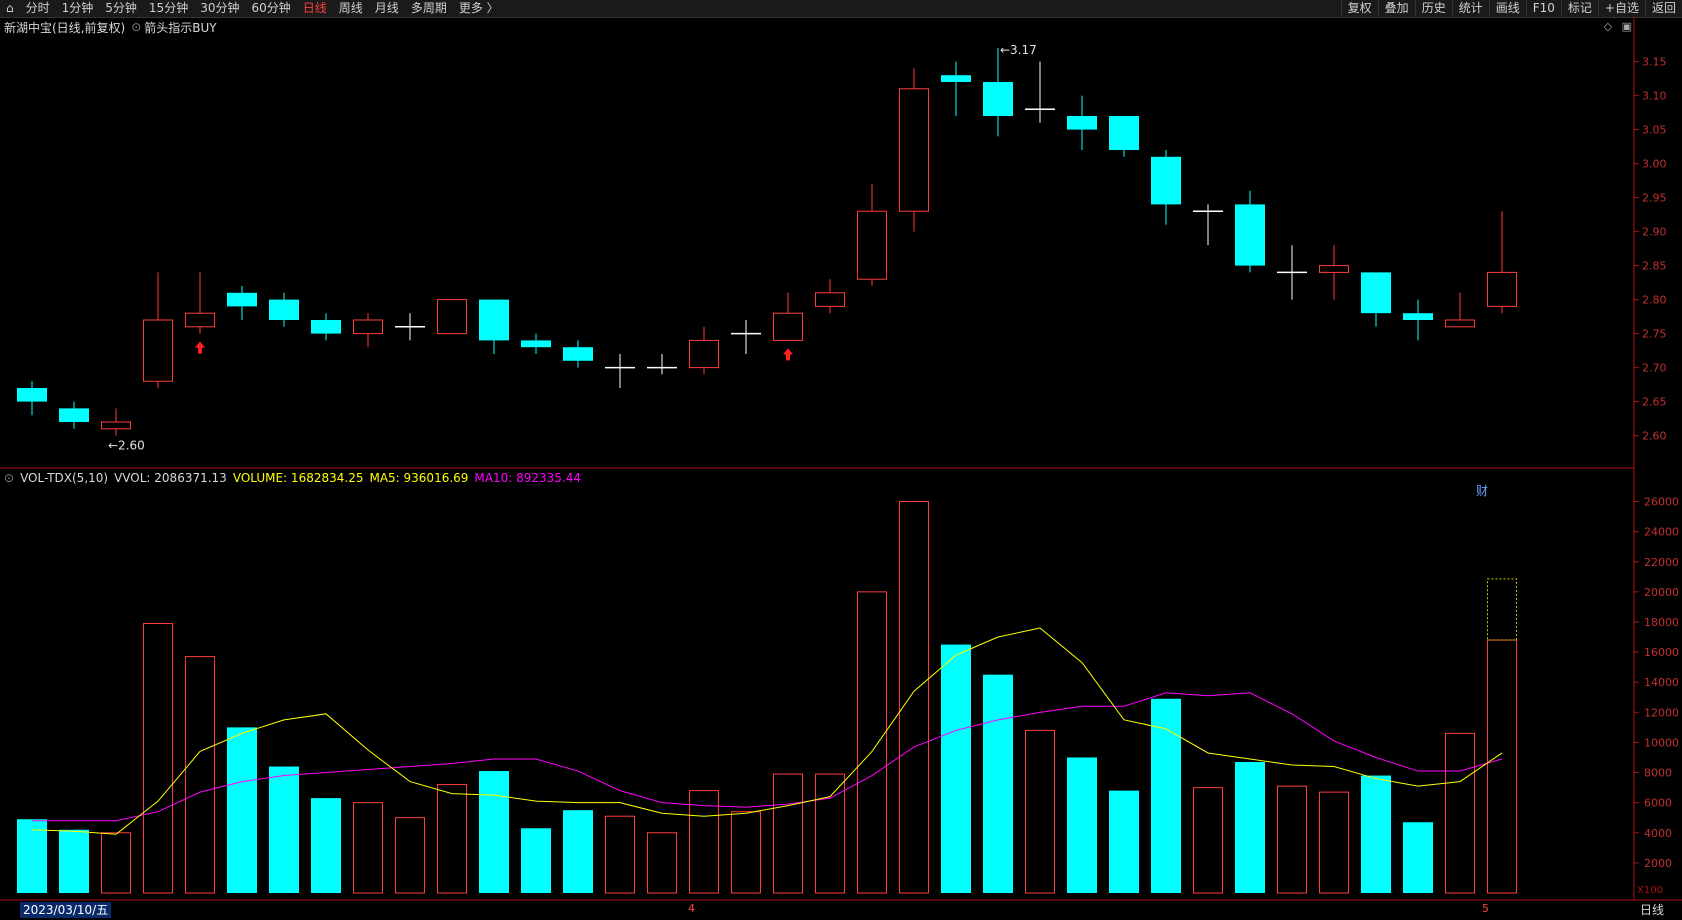 The height and width of the screenshot is (920, 1682). What do you see at coordinates (1654, 96) in the screenshot?
I see `price-tick-label: 3.10` at bounding box center [1654, 96].